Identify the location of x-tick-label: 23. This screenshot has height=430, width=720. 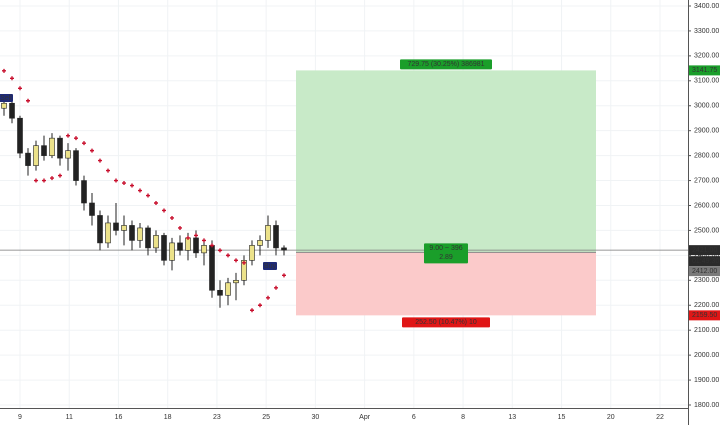
(217, 417).